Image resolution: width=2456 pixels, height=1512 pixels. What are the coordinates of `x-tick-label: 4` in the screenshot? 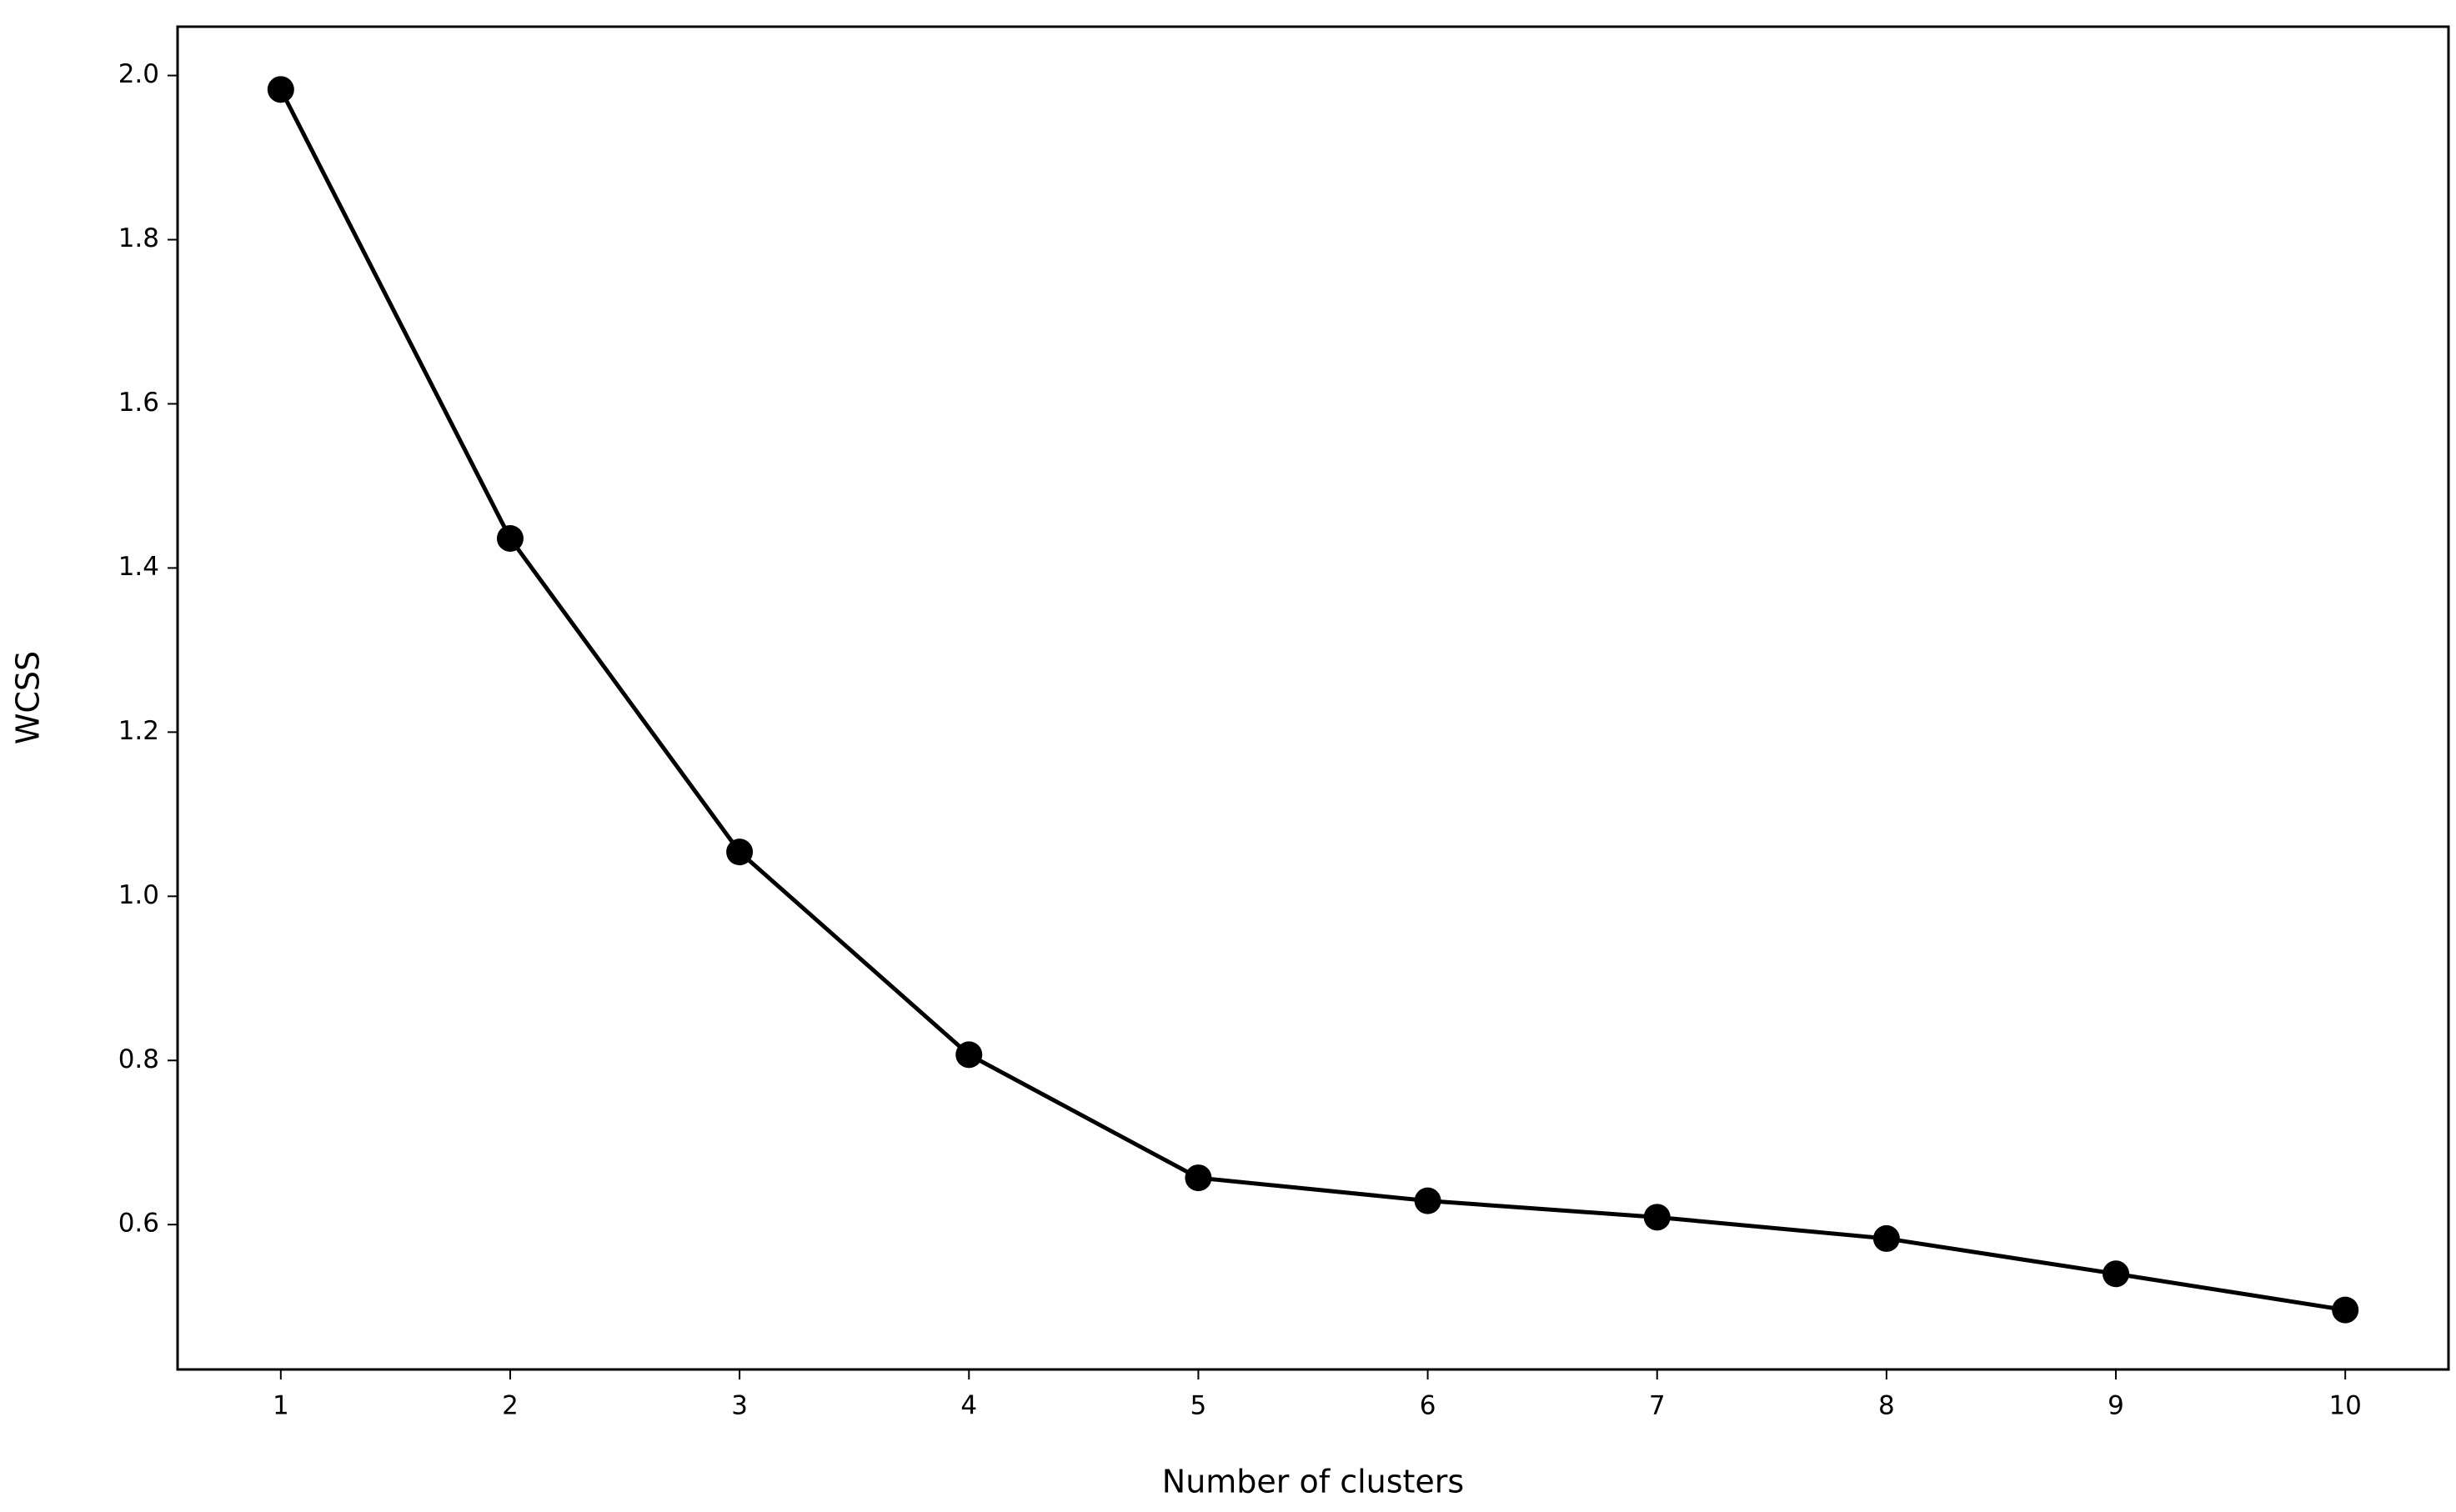 It's located at (968, 1406).